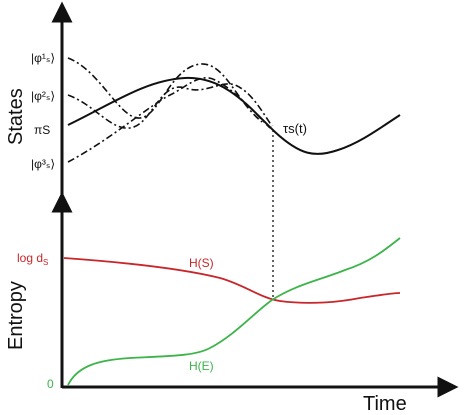 This screenshot has height=415, width=474. Describe the element at coordinates (50, 384) in the screenshot. I see `zero-label: 0` at that location.